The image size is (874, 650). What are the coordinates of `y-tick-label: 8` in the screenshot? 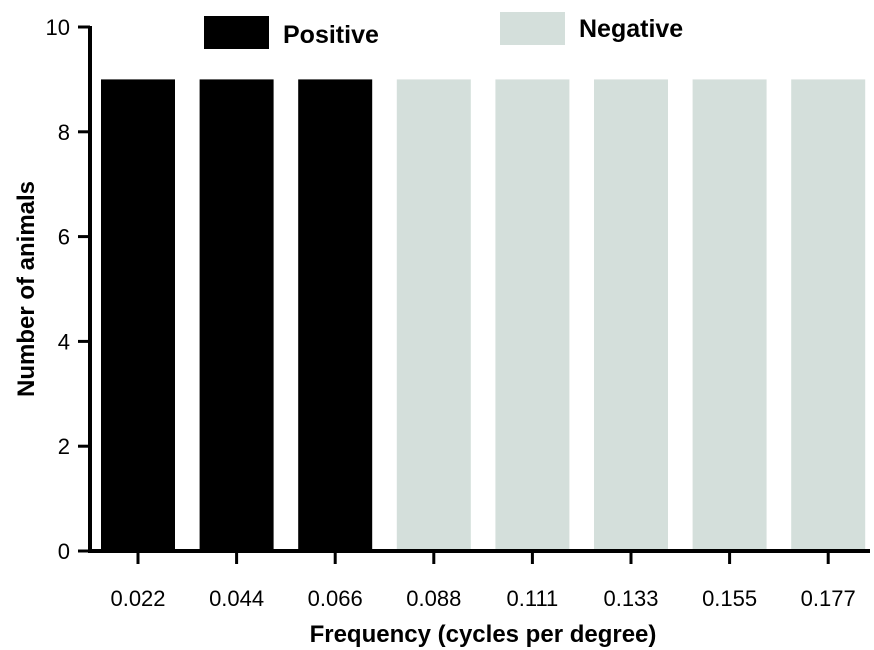 It's located at (64, 132).